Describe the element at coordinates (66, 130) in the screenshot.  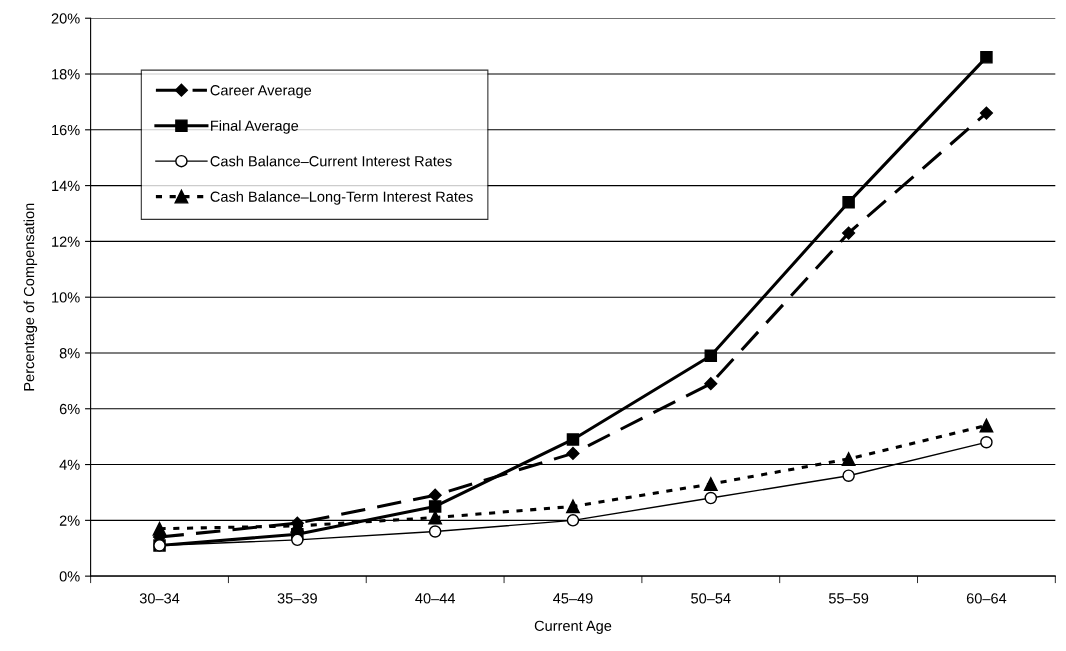
I see `y-tick-label: 16%` at that location.